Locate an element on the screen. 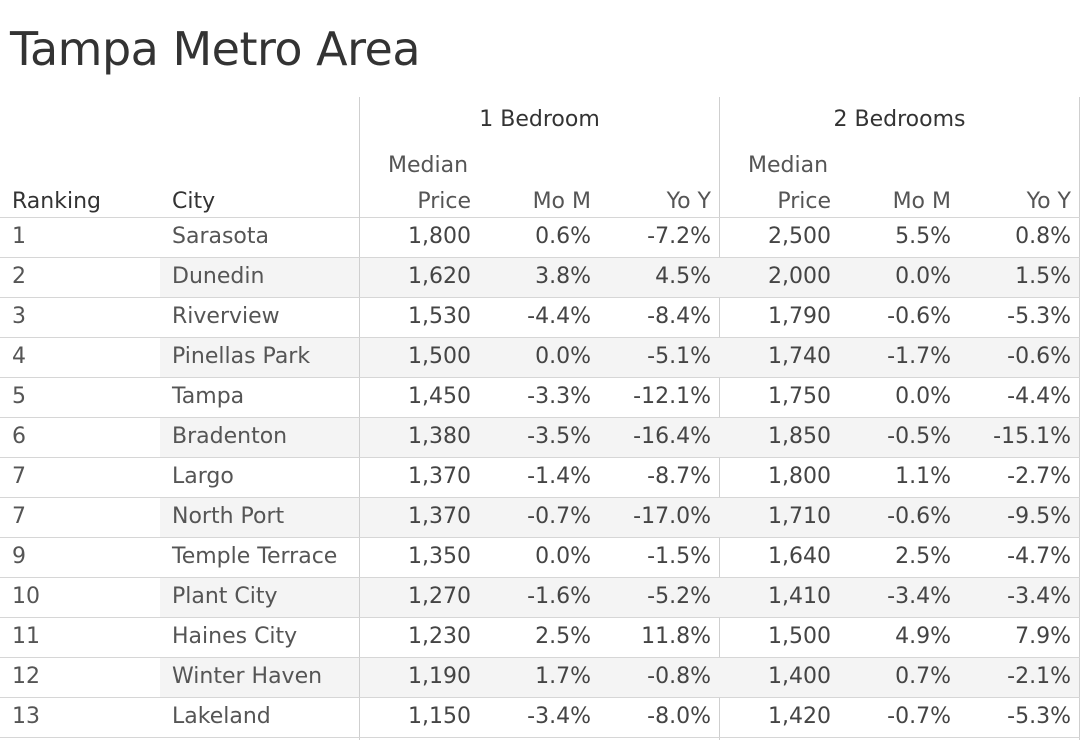 This screenshot has height=740, width=1084. col-header-b1-price: Price is located at coordinates (444, 201).